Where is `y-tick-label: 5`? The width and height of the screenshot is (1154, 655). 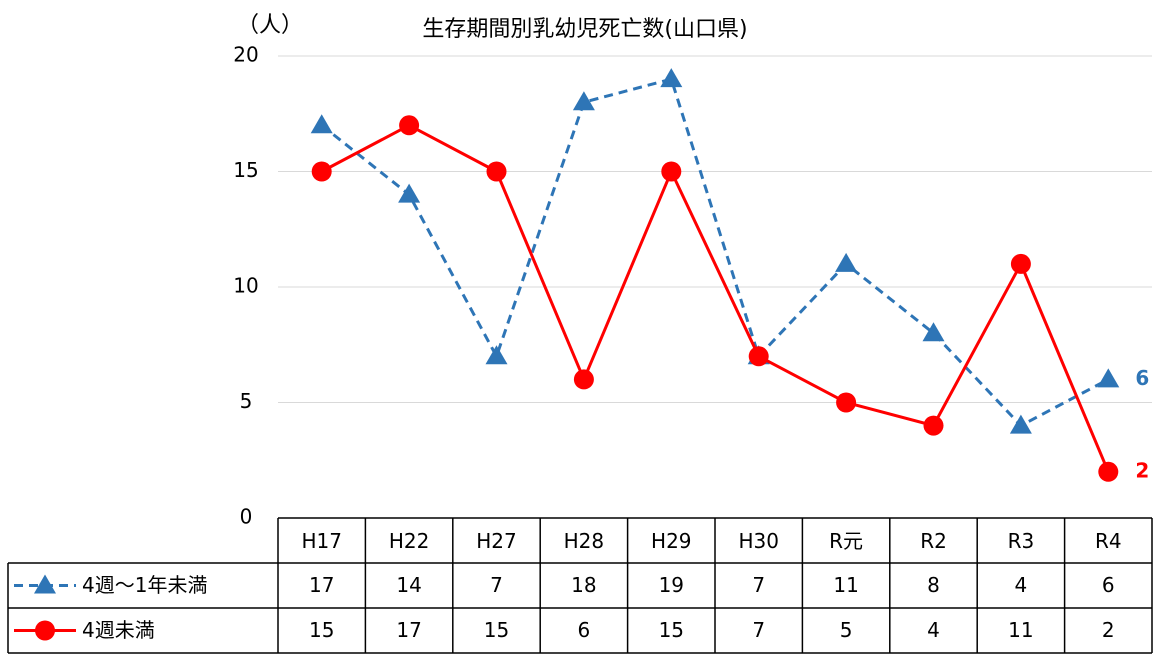 y-tick-label: 5 is located at coordinates (246, 401).